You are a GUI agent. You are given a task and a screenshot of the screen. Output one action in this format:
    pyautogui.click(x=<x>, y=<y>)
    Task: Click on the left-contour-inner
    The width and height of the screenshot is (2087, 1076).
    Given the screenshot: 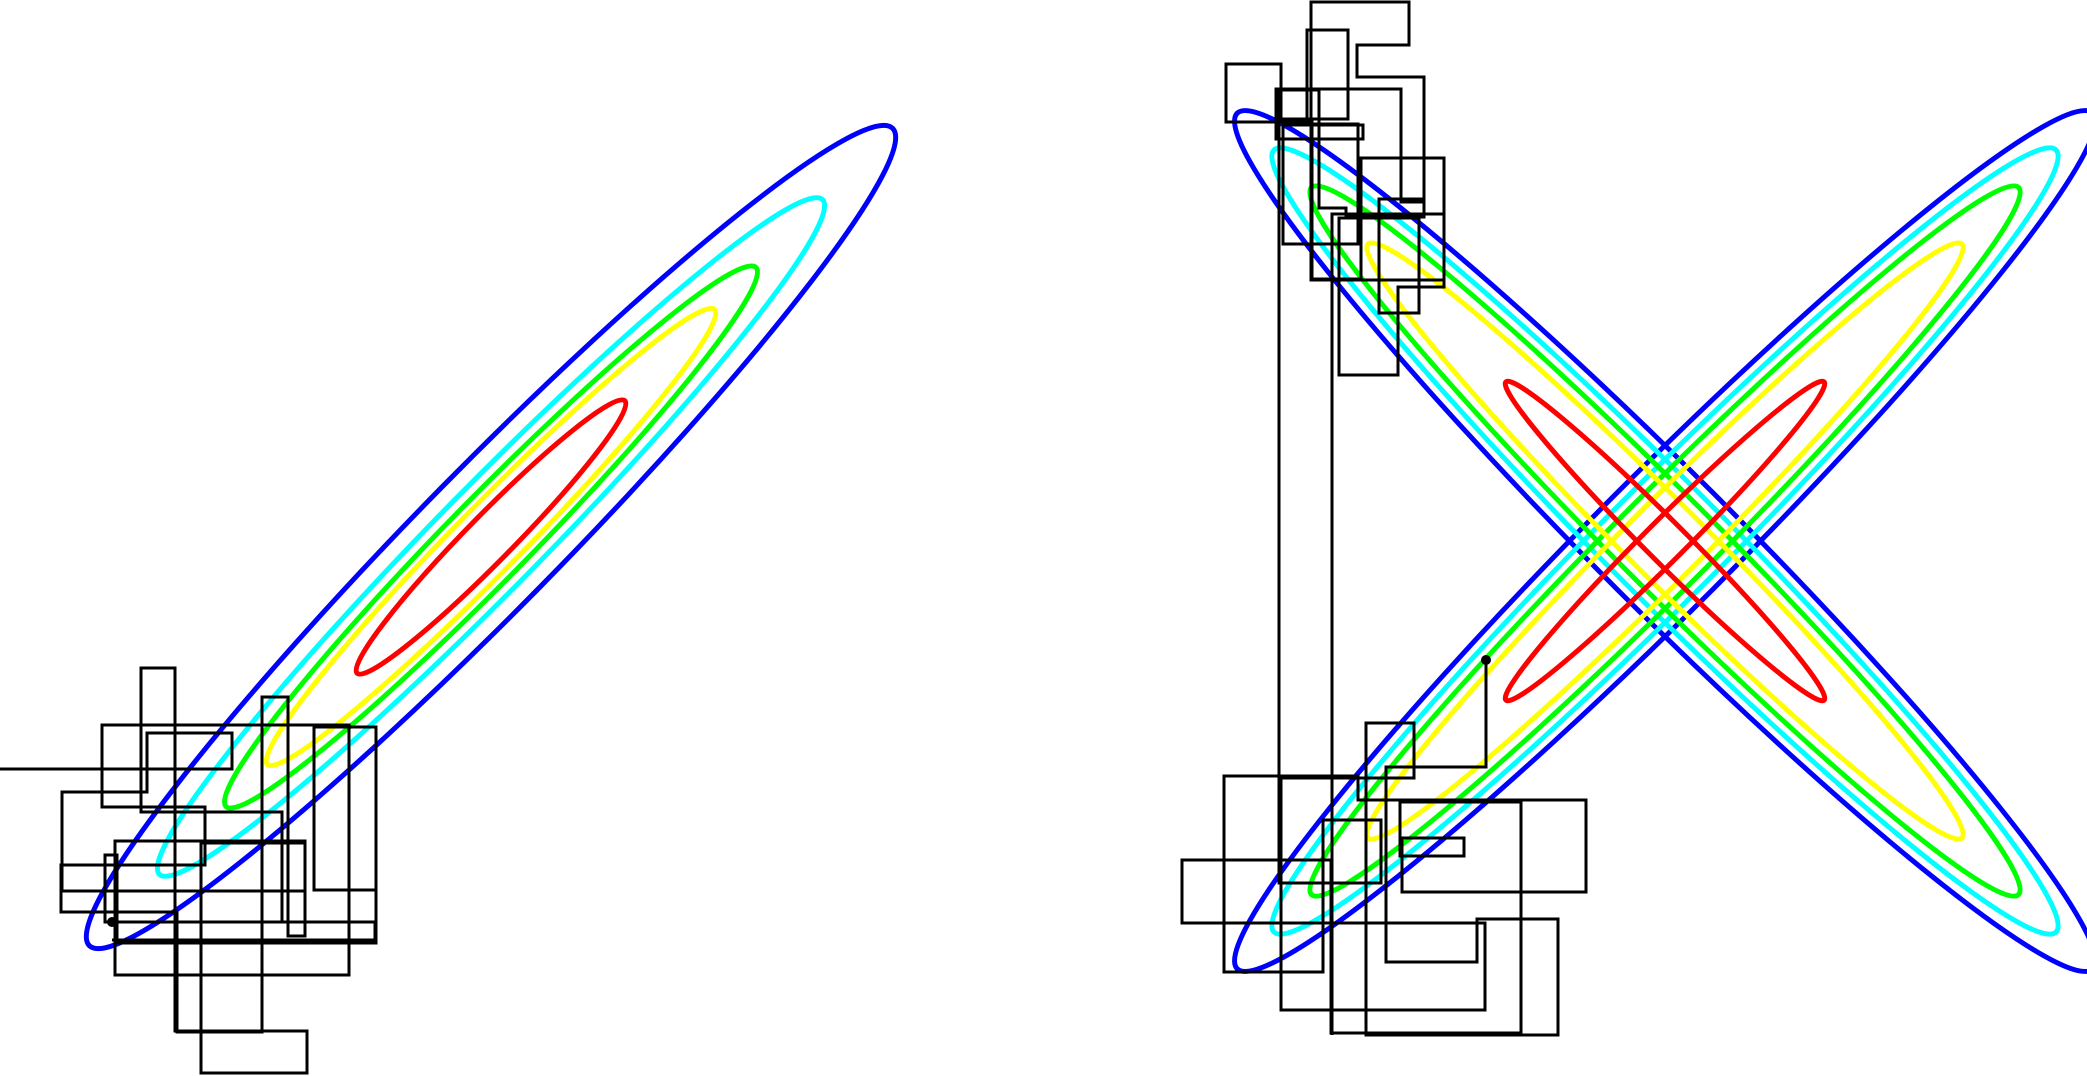 What is the action you would take?
    pyautogui.click(x=491, y=537)
    